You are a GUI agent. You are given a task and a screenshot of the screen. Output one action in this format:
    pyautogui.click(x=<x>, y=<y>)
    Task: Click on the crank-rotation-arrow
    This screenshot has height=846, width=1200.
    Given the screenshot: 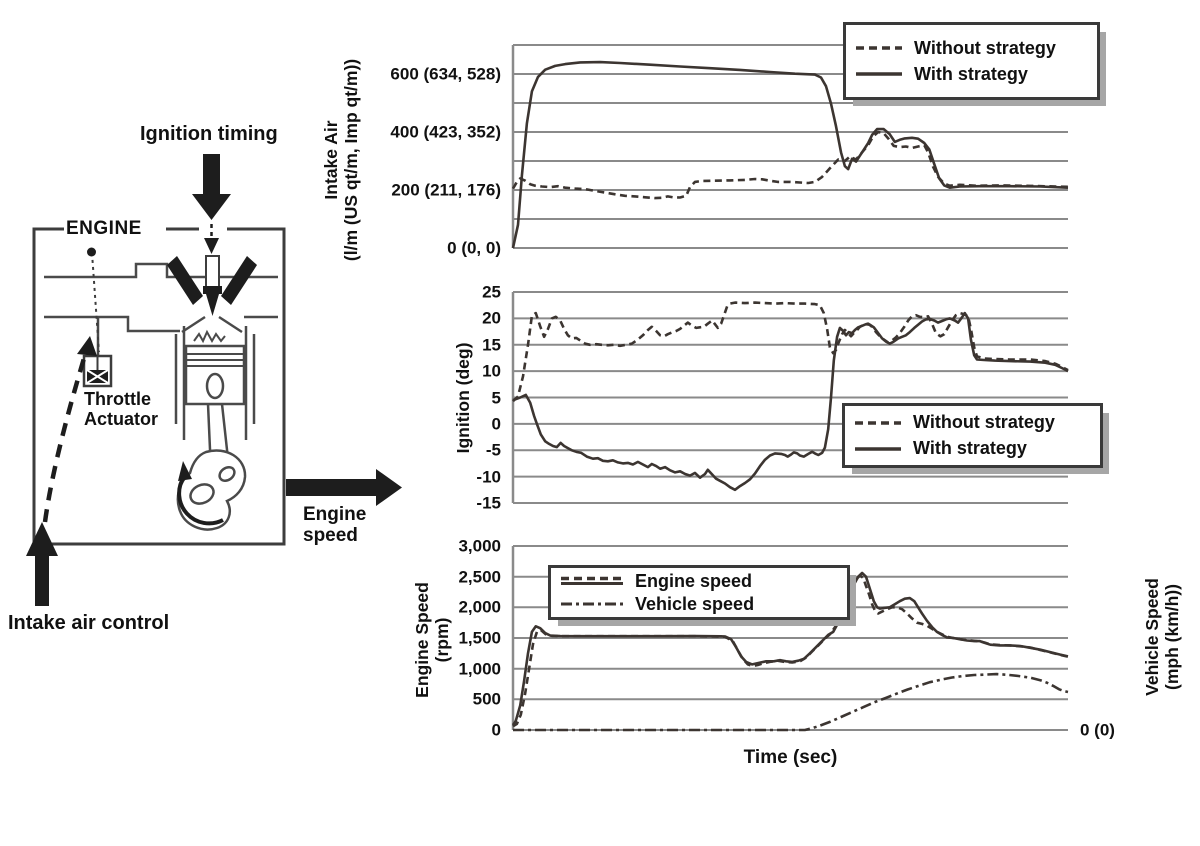 What is the action you would take?
    pyautogui.click(x=200, y=500)
    